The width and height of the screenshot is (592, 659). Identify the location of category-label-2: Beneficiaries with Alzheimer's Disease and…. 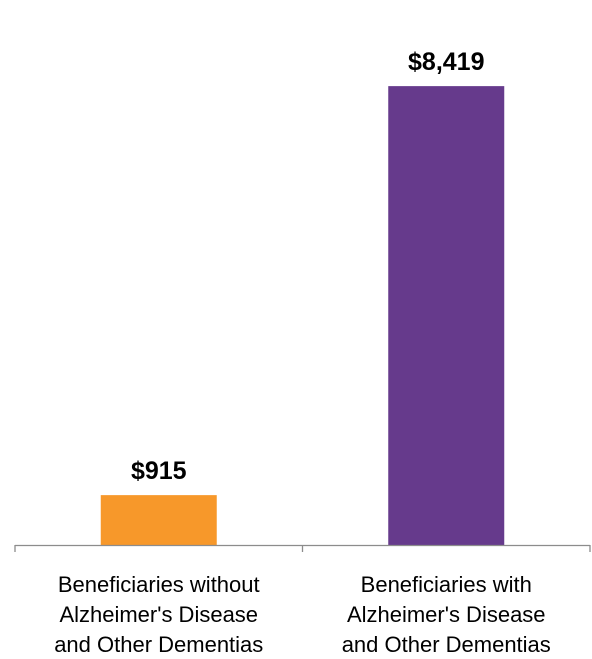
(446, 614).